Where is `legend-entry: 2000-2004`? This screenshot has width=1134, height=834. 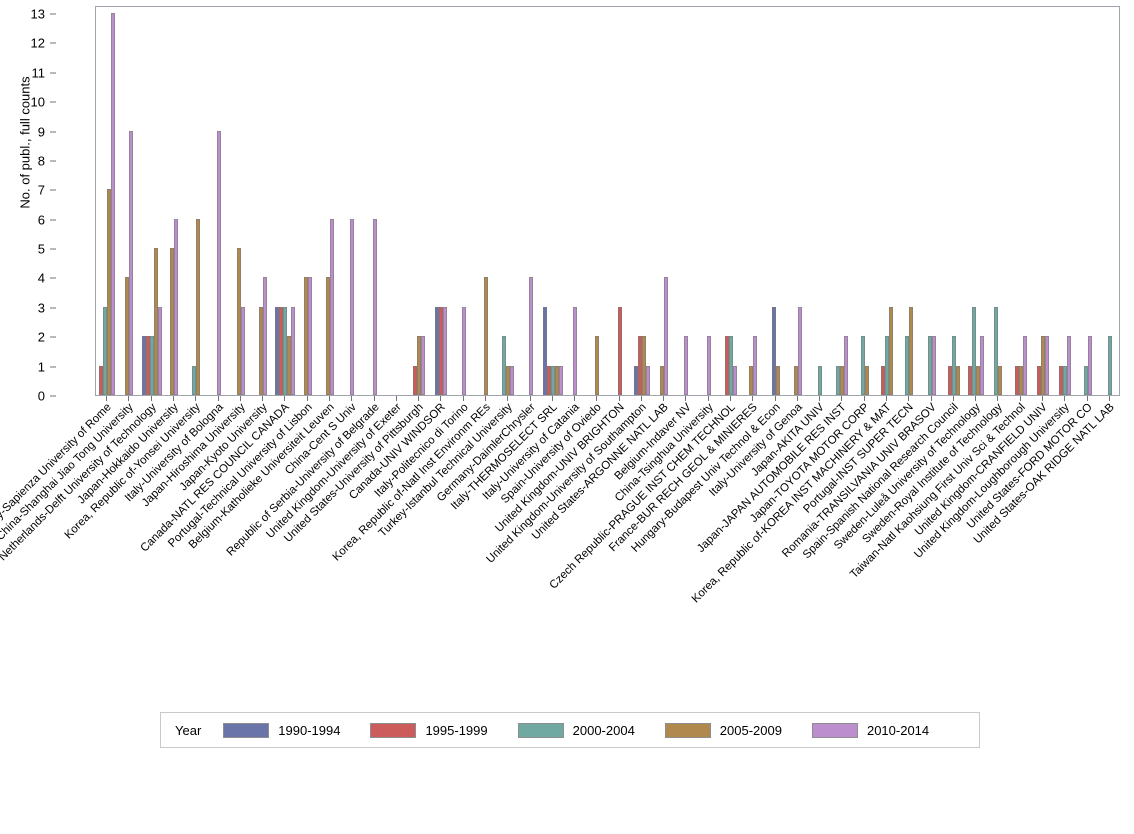 legend-entry: 2000-2004 is located at coordinates (576, 730).